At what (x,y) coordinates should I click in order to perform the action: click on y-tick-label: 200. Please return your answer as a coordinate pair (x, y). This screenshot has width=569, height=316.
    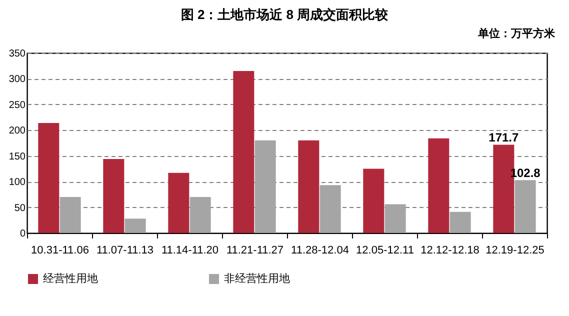
    Looking at the image, I should click on (17, 131).